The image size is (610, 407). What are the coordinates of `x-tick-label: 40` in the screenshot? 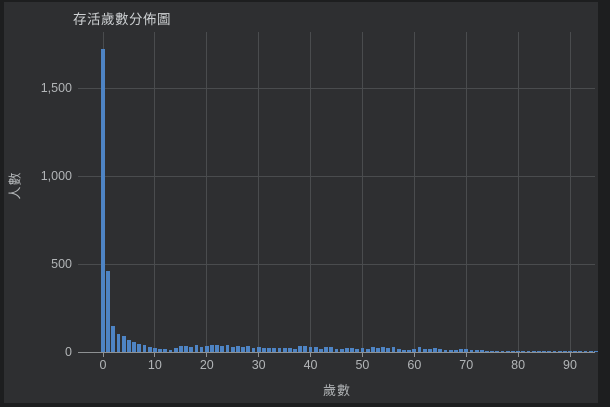 It's located at (310, 365).